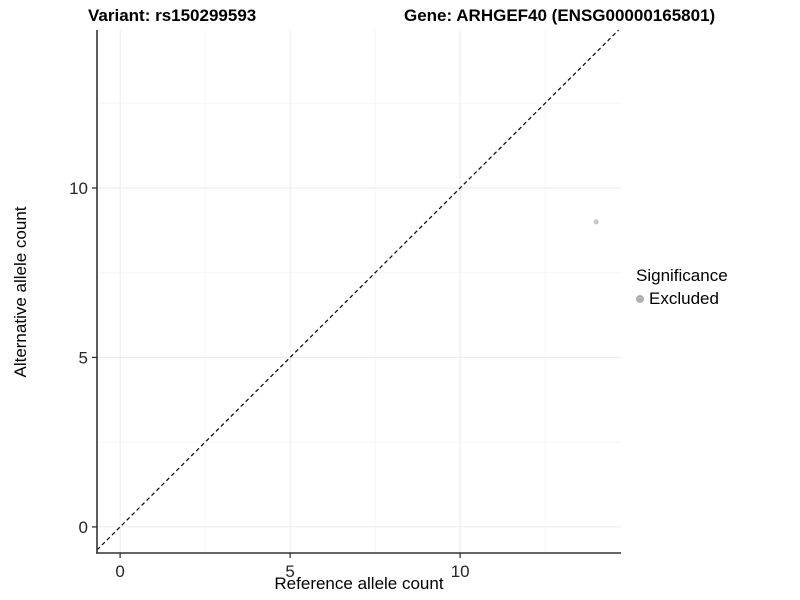 The height and width of the screenshot is (600, 800). What do you see at coordinates (83, 357) in the screenshot?
I see `y-tick-label: 5` at bounding box center [83, 357].